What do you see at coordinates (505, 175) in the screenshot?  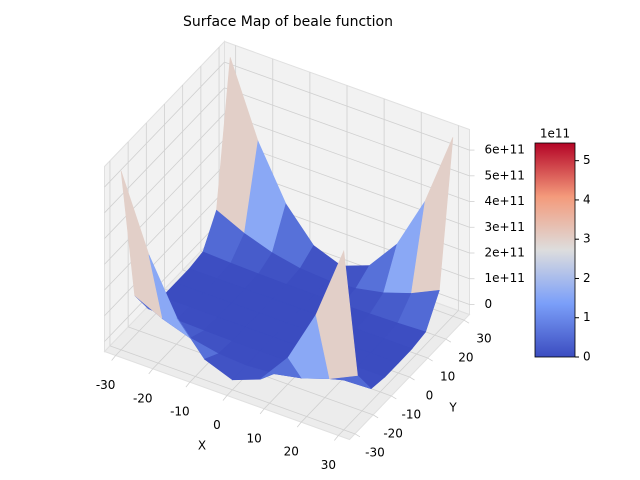 I see `z-tick-label: 5e+11` at bounding box center [505, 175].